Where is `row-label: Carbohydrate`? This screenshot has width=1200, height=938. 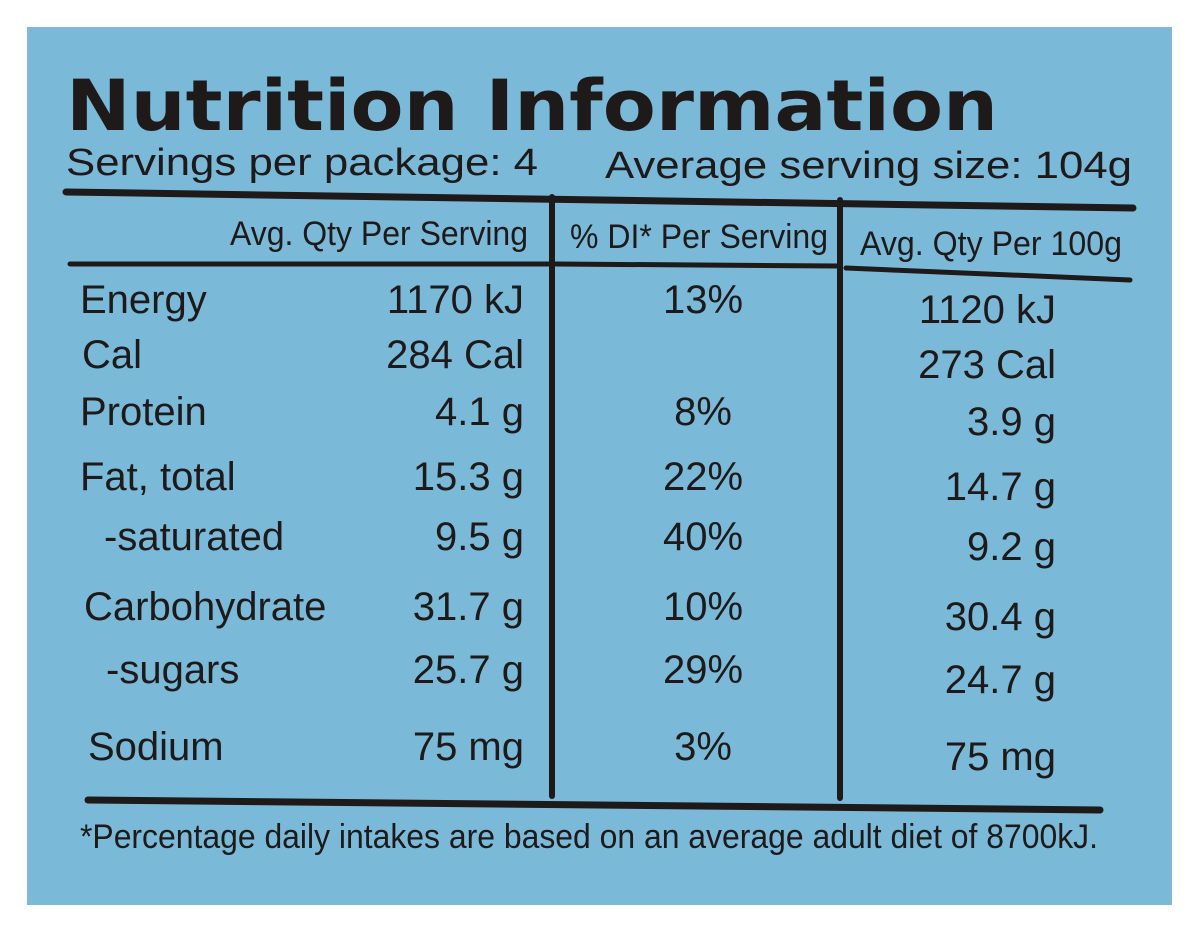
row-label: Carbohydrate is located at coordinates (205, 607).